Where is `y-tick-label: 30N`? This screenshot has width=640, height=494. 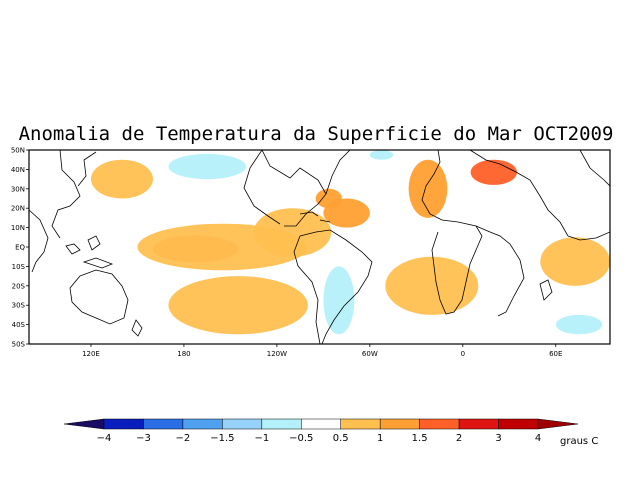 y-tick-label: 30N is located at coordinates (18, 189).